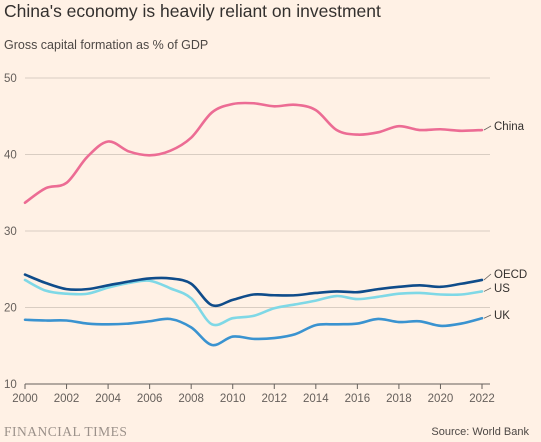 The height and width of the screenshot is (442, 541). Describe the element at coordinates (253, 290) in the screenshot. I see `series-line-oecd` at that location.